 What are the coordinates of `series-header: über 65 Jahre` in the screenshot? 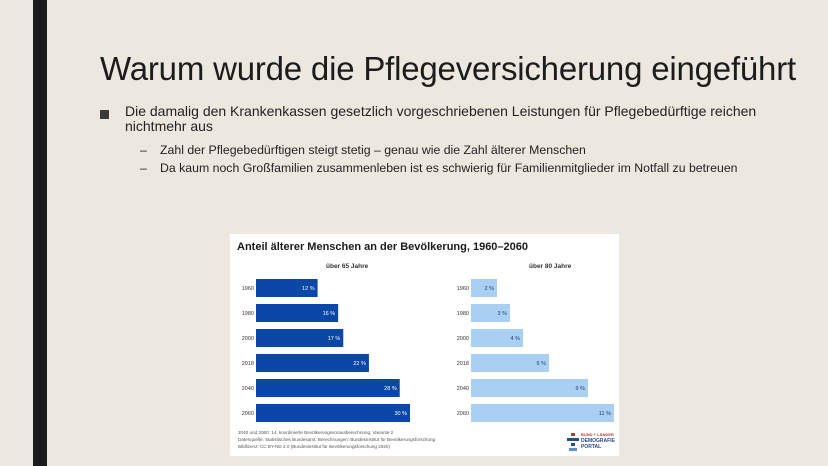 It's located at (347, 266).